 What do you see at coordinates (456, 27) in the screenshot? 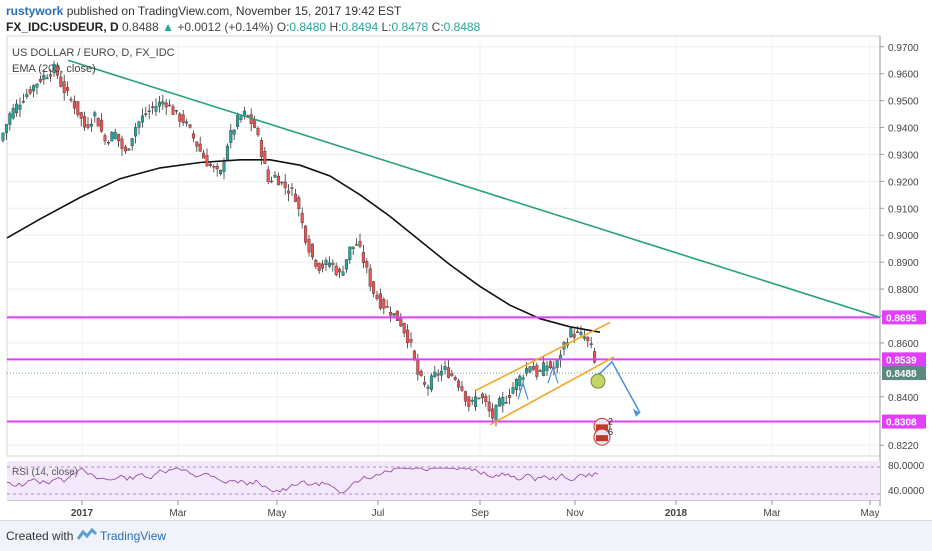
I see `ohlc-close: C:0.8488` at bounding box center [456, 27].